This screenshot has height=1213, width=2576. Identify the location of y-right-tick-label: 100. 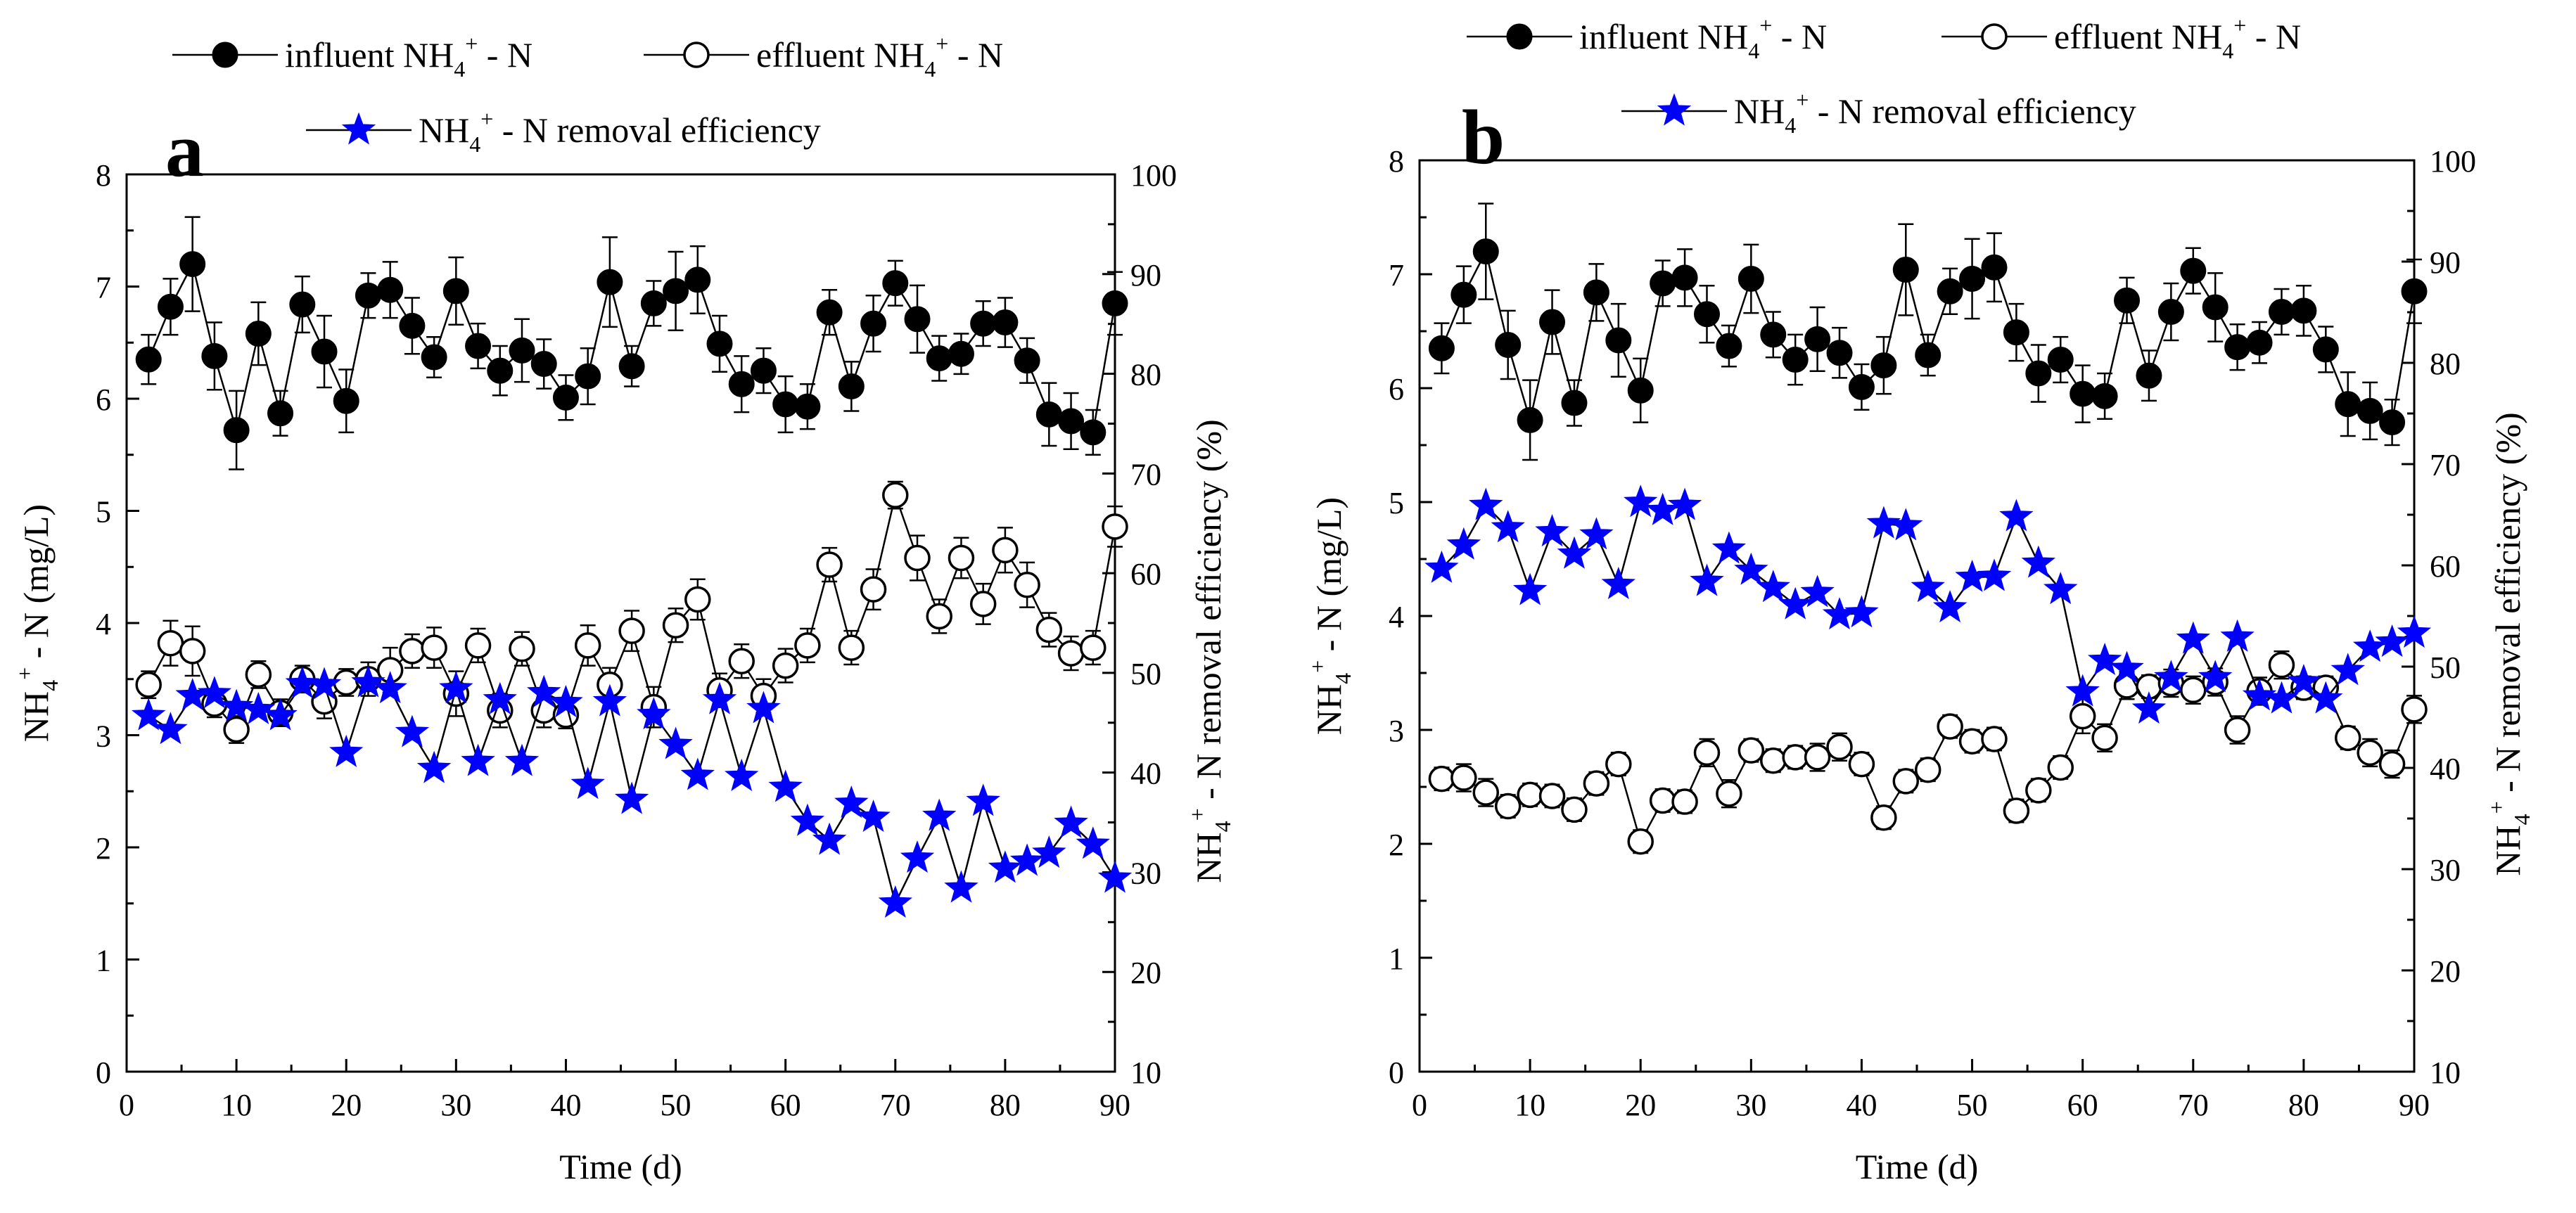
(1153, 175).